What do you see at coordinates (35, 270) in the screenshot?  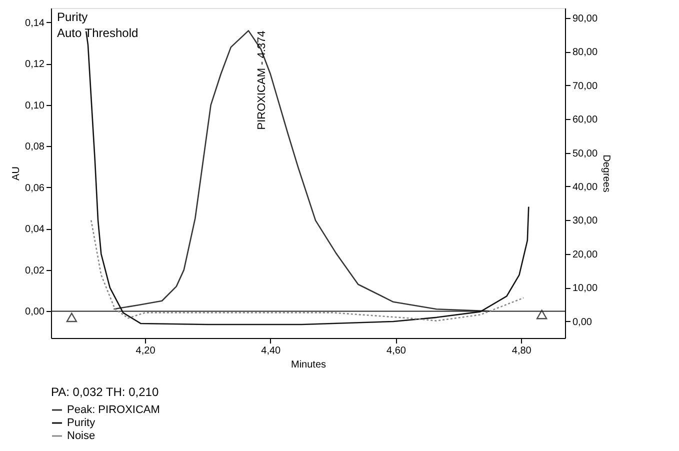 I see `y-tick-label: 0,02` at bounding box center [35, 270].